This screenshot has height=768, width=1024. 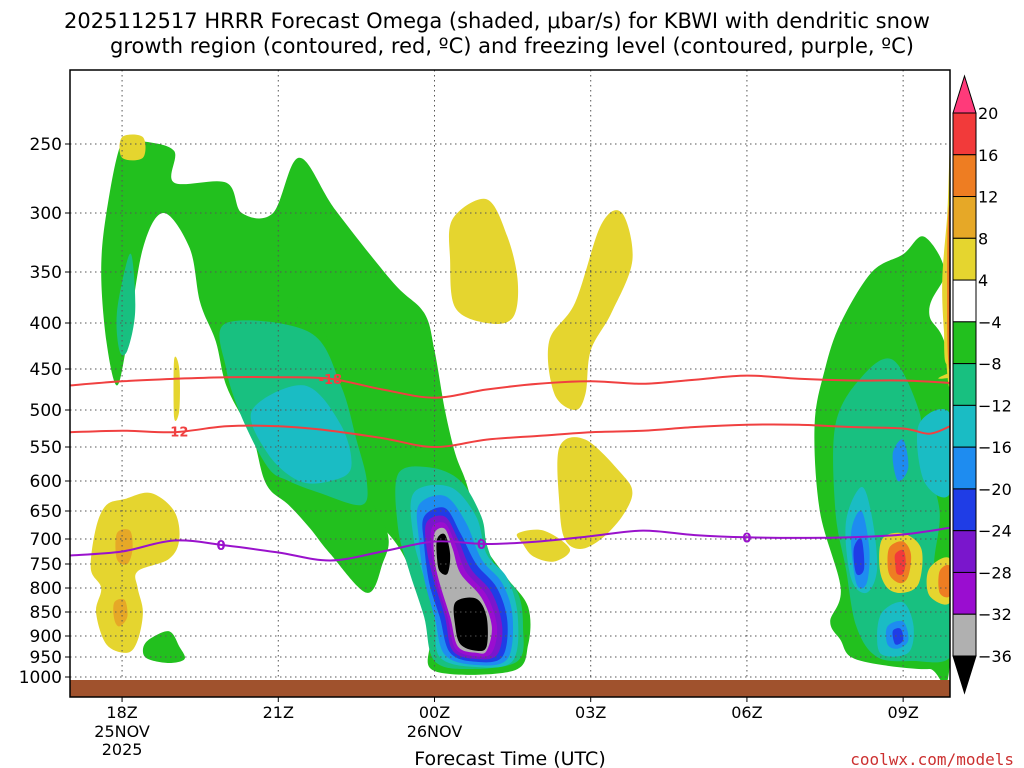 I want to click on colorbar-label: −24, so click(x=995, y=531).